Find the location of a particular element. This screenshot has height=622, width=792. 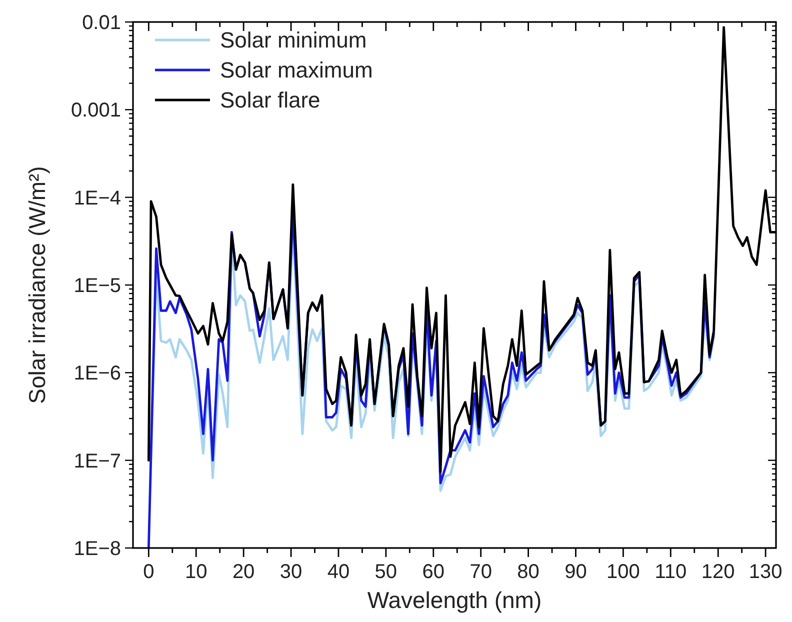

y-tick-label: 1E−5 is located at coordinates (97, 286).